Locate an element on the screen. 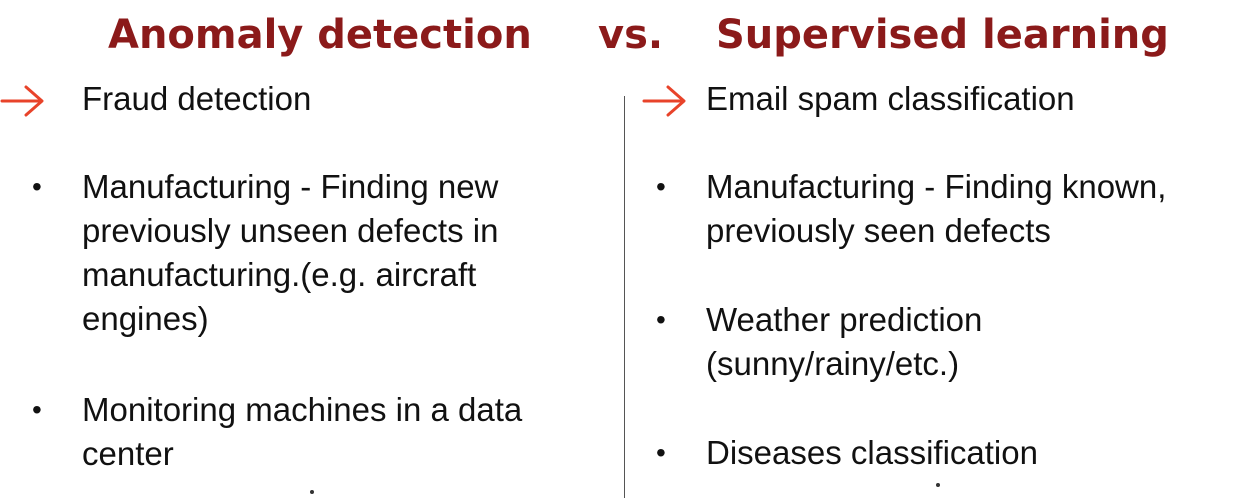 The height and width of the screenshot is (498, 1258). column-divider is located at coordinates (624, 297).